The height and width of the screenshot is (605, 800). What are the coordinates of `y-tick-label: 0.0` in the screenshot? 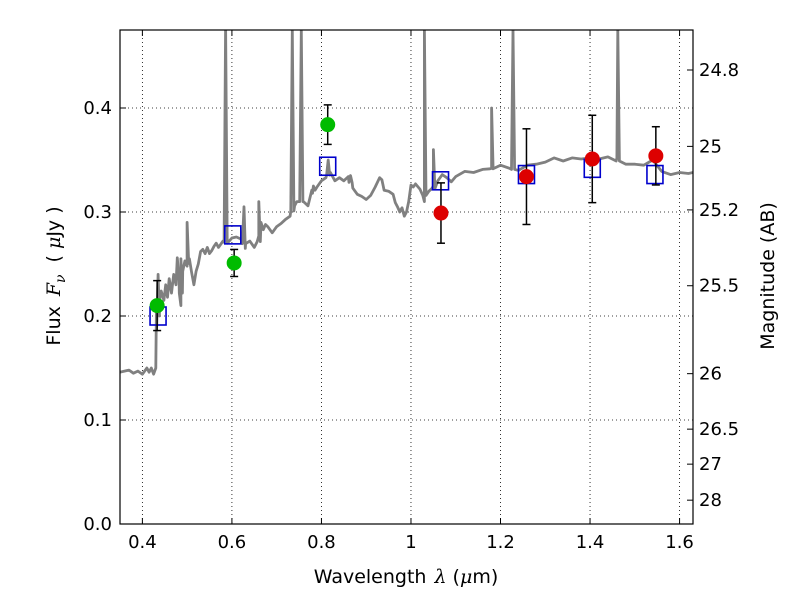 It's located at (97, 524).